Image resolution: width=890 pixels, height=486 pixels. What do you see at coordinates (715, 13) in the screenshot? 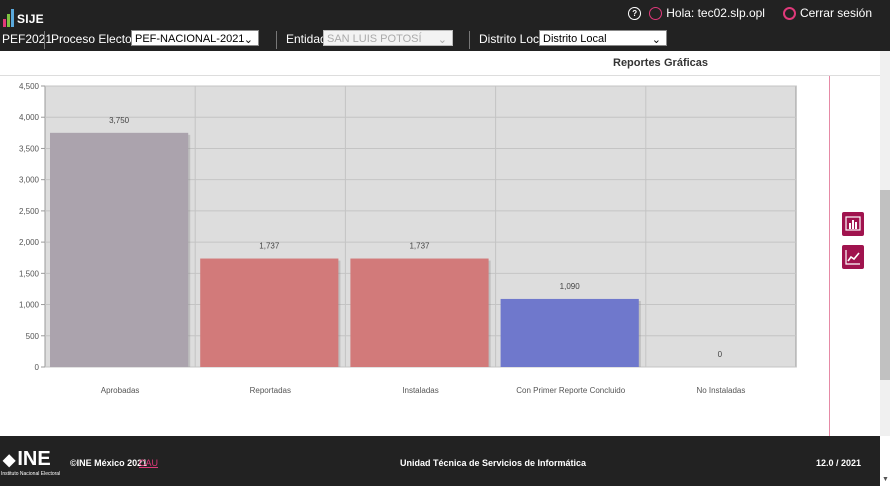
I see `greeting-text: Hola: tec02.slp.opl` at bounding box center [715, 13].